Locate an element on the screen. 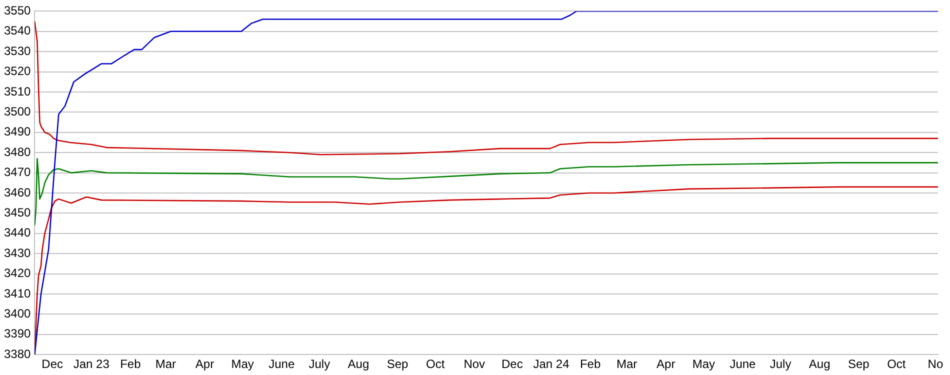 The image size is (950, 375). y-tick-label: 3520 is located at coordinates (18, 71).